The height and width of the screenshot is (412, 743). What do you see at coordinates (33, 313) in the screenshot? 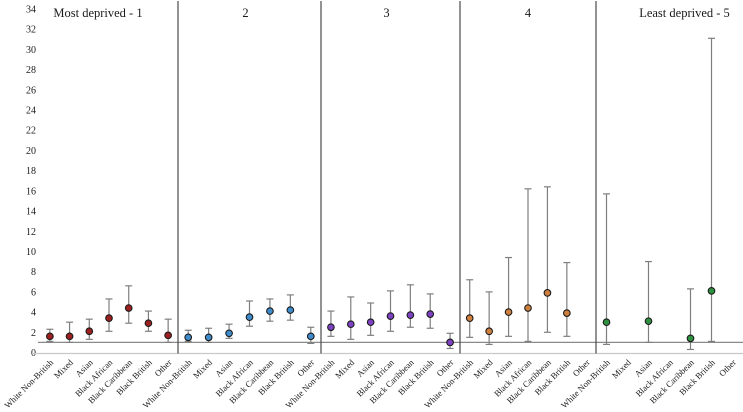
I see `y-axis-tick-label: 4` at bounding box center [33, 313].